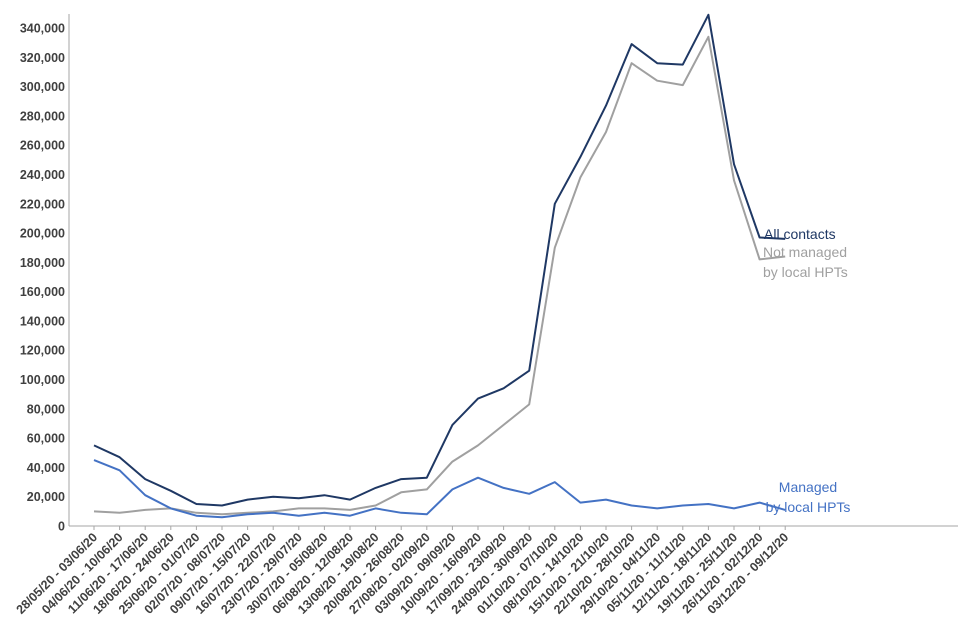  Describe the element at coordinates (439, 489) in the screenshot. I see `series-line-managed-by-local-hpts` at that location.